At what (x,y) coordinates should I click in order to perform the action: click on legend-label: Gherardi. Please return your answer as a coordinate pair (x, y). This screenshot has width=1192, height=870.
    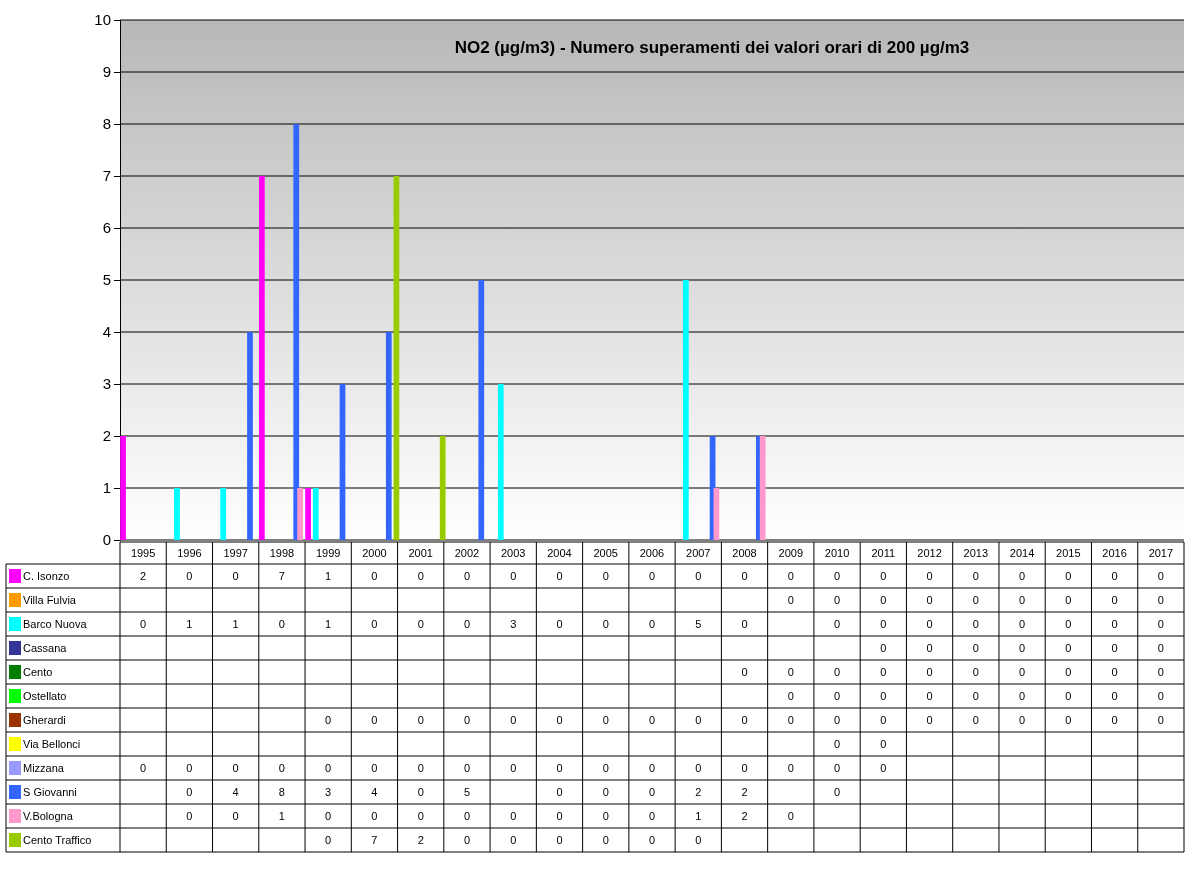
    Looking at the image, I should click on (44, 720).